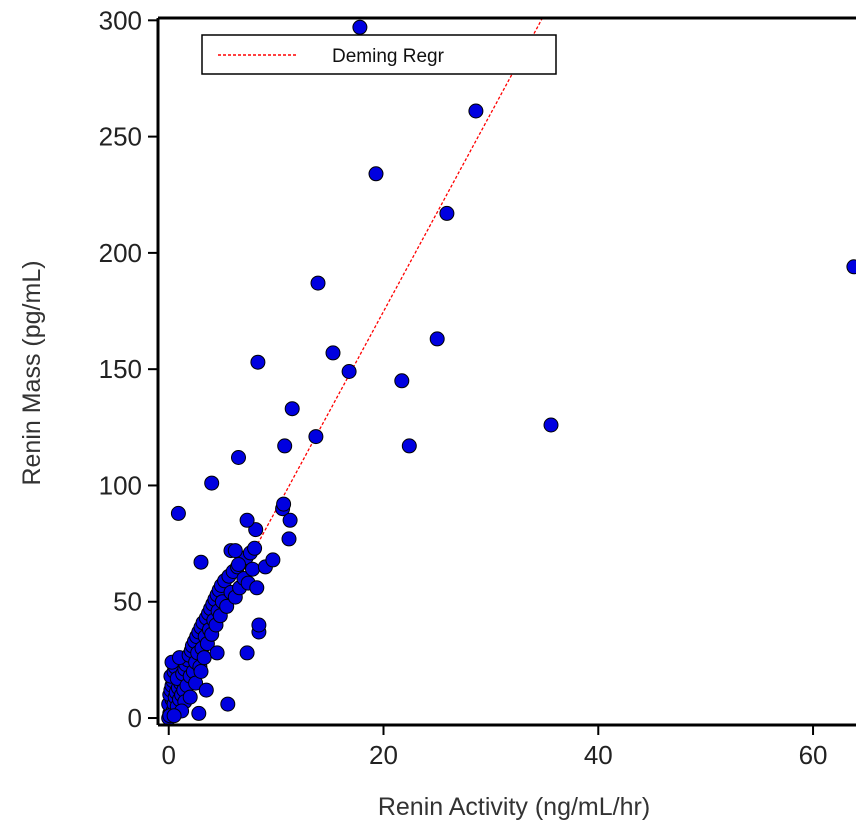 The width and height of the screenshot is (856, 828). What do you see at coordinates (383, 755) in the screenshot?
I see `x-tick-label: 20` at bounding box center [383, 755].